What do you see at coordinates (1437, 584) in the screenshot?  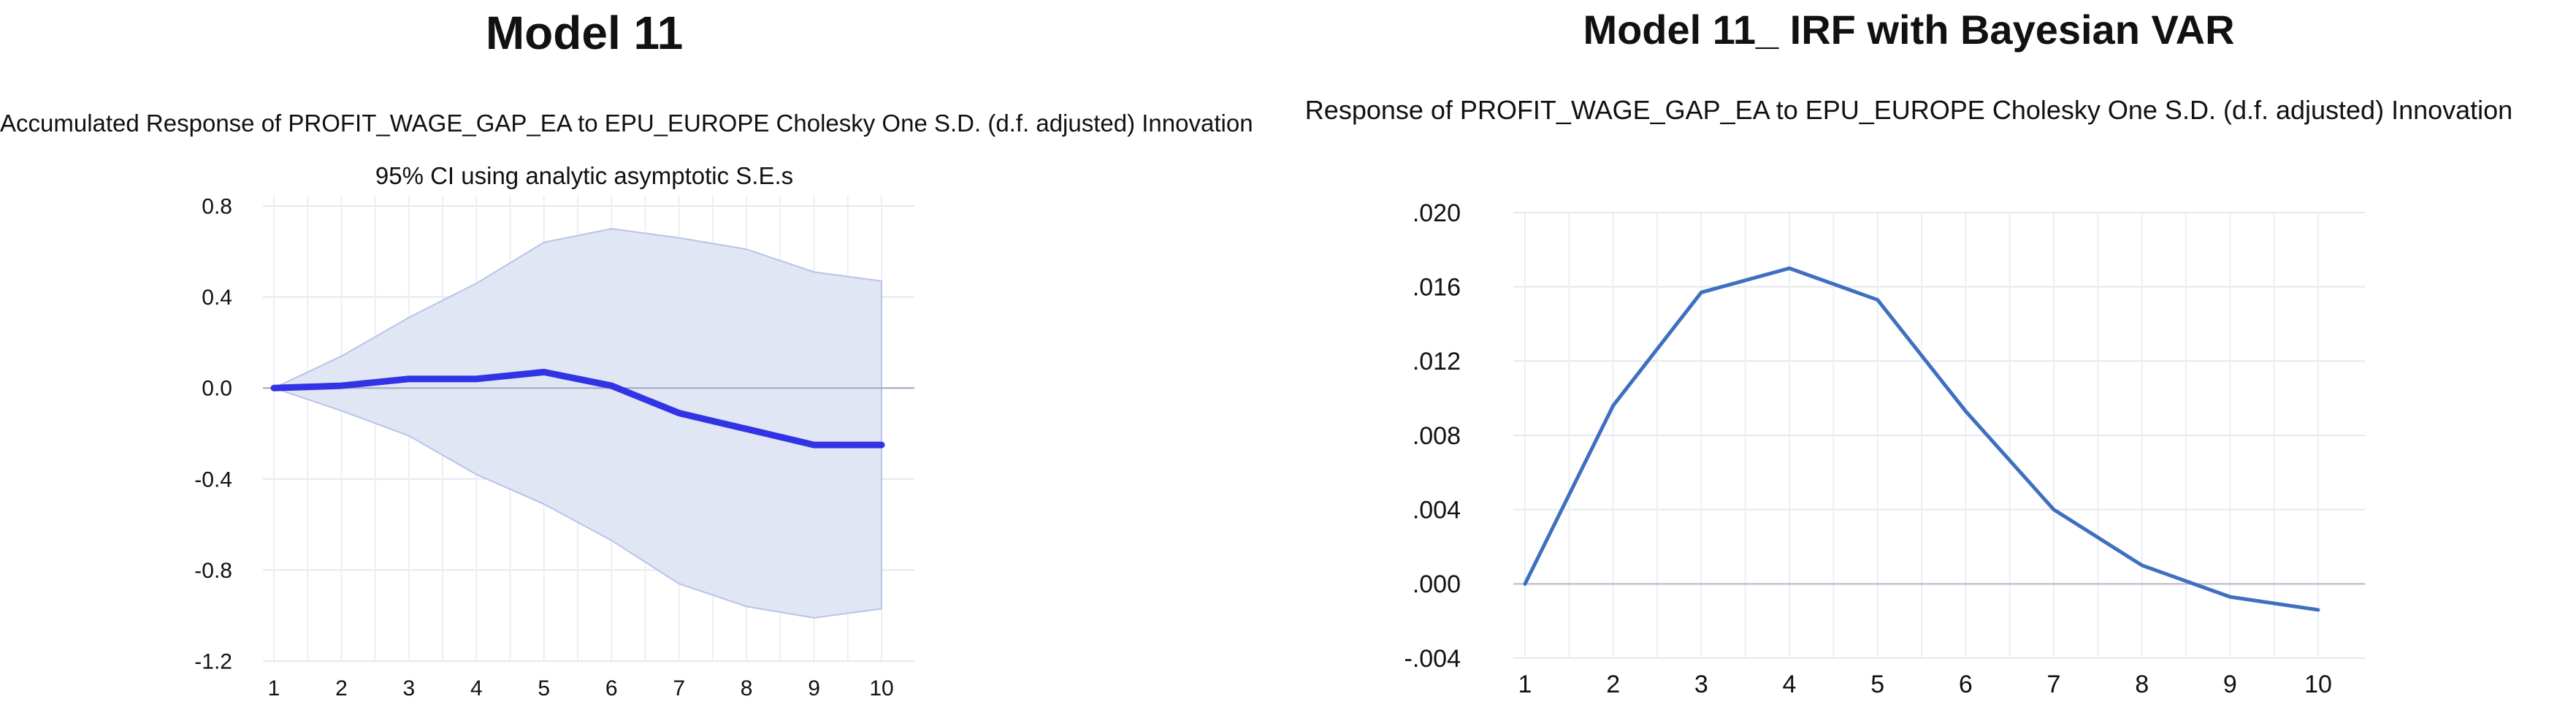 I see `y-tick-label: .000` at bounding box center [1437, 584].